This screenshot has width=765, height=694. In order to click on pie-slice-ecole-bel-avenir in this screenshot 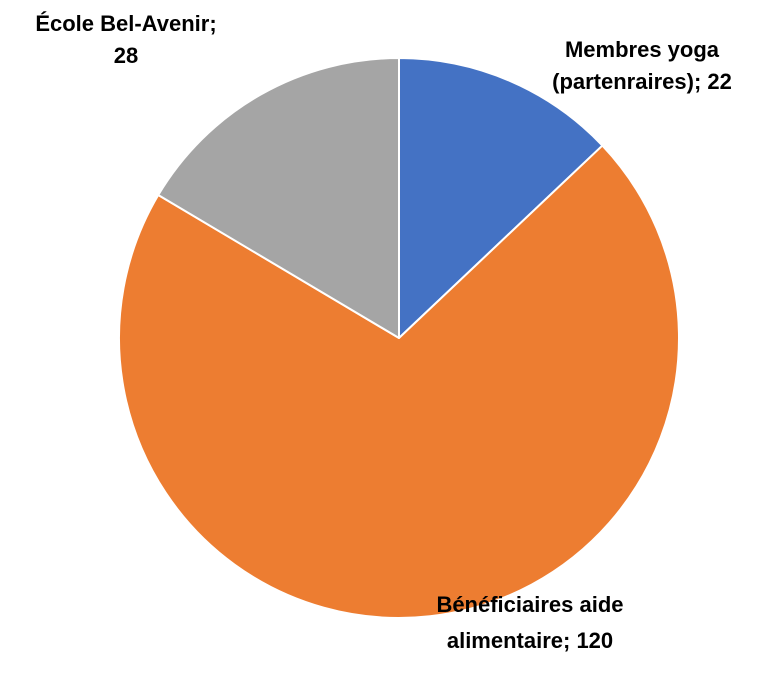, I will do `click(278, 198)`.